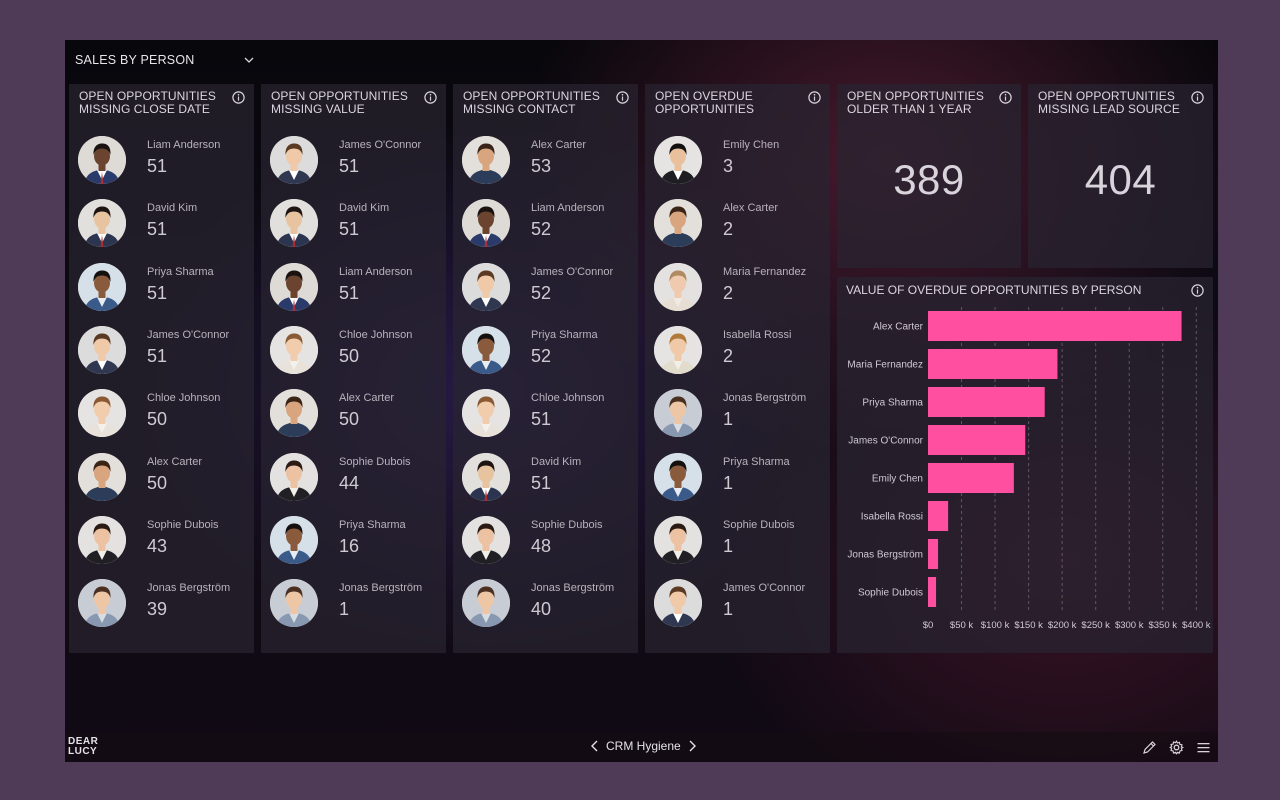  Describe the element at coordinates (929, 179) in the screenshot. I see `kpi-value: 389` at that location.